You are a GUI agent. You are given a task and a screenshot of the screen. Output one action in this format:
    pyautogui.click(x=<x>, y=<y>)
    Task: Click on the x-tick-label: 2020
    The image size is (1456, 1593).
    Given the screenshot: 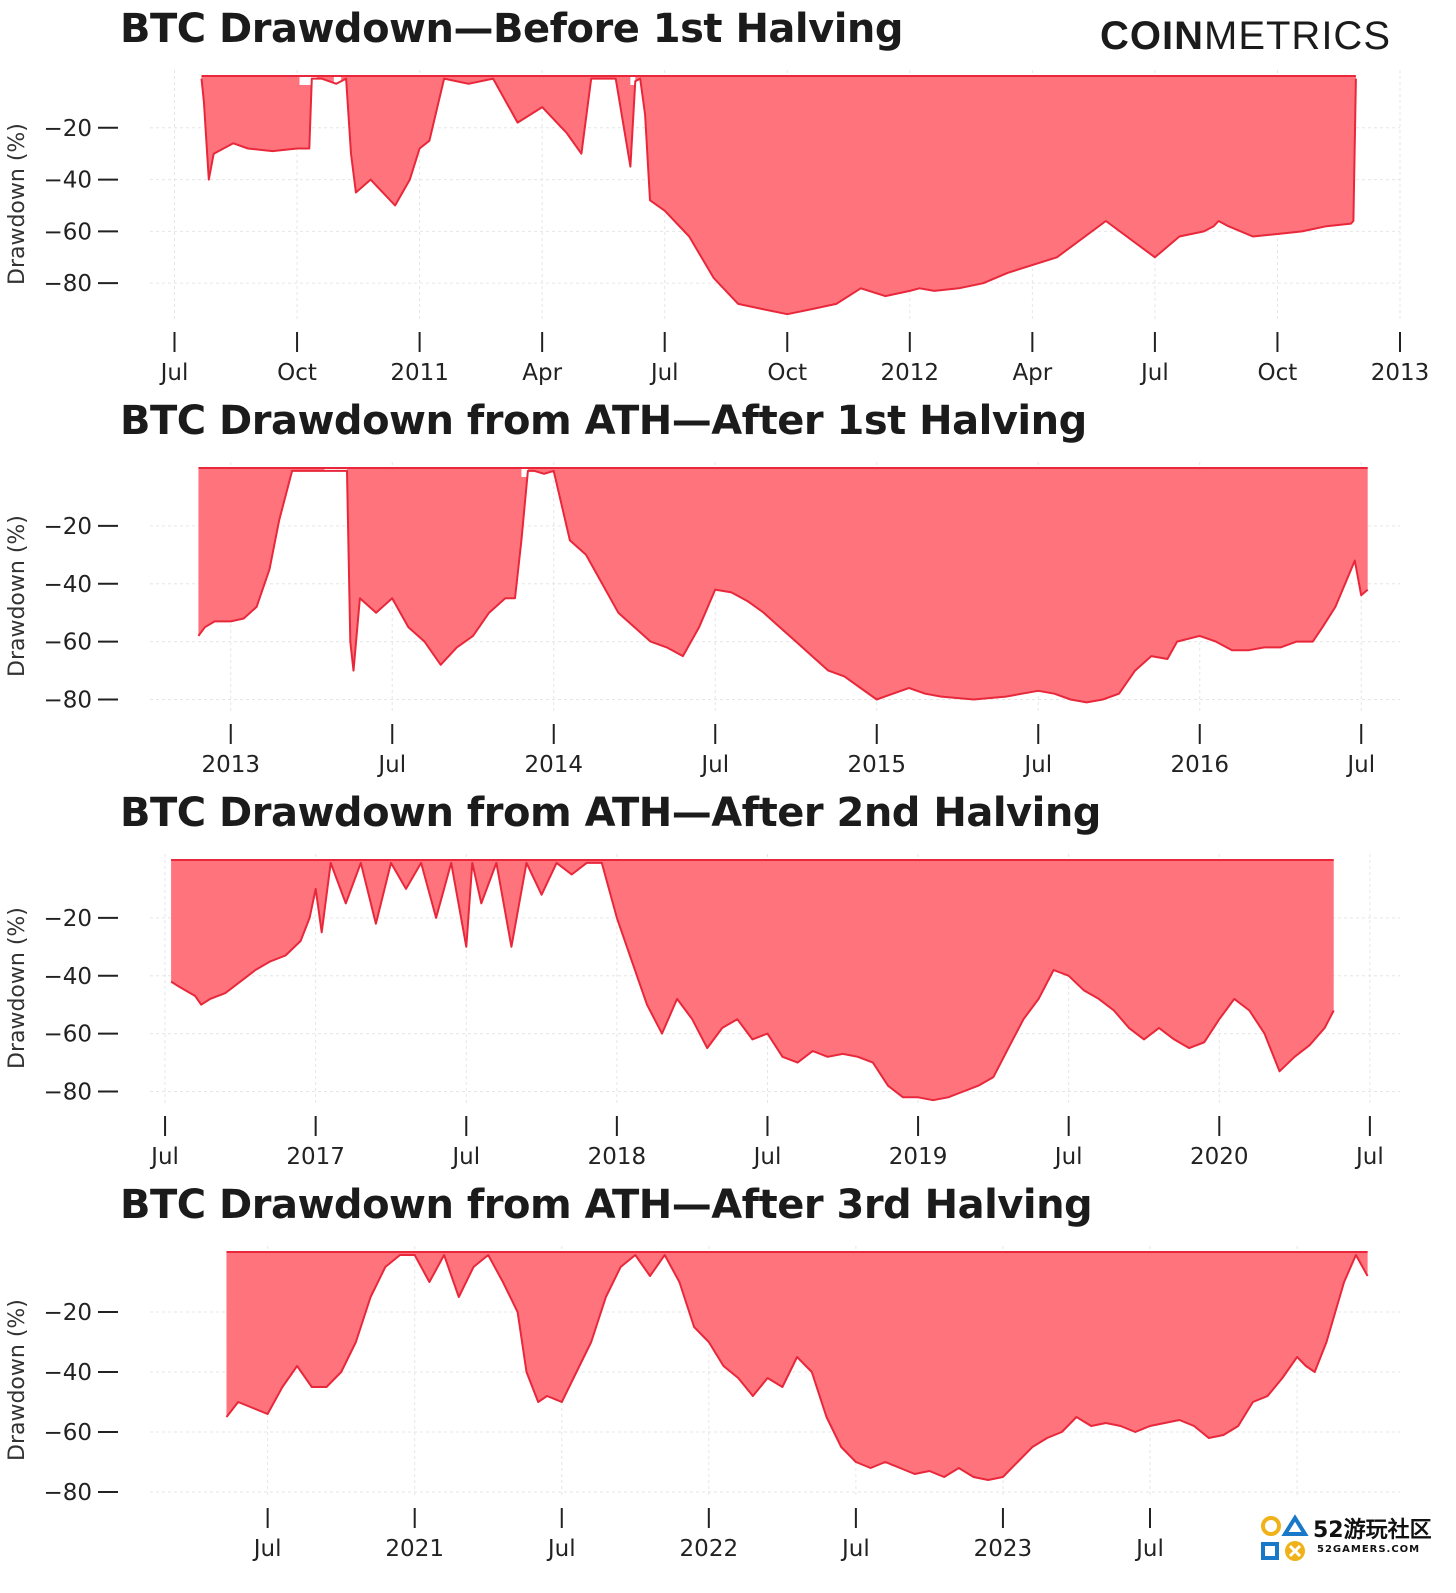 What is the action you would take?
    pyautogui.click(x=1219, y=1157)
    